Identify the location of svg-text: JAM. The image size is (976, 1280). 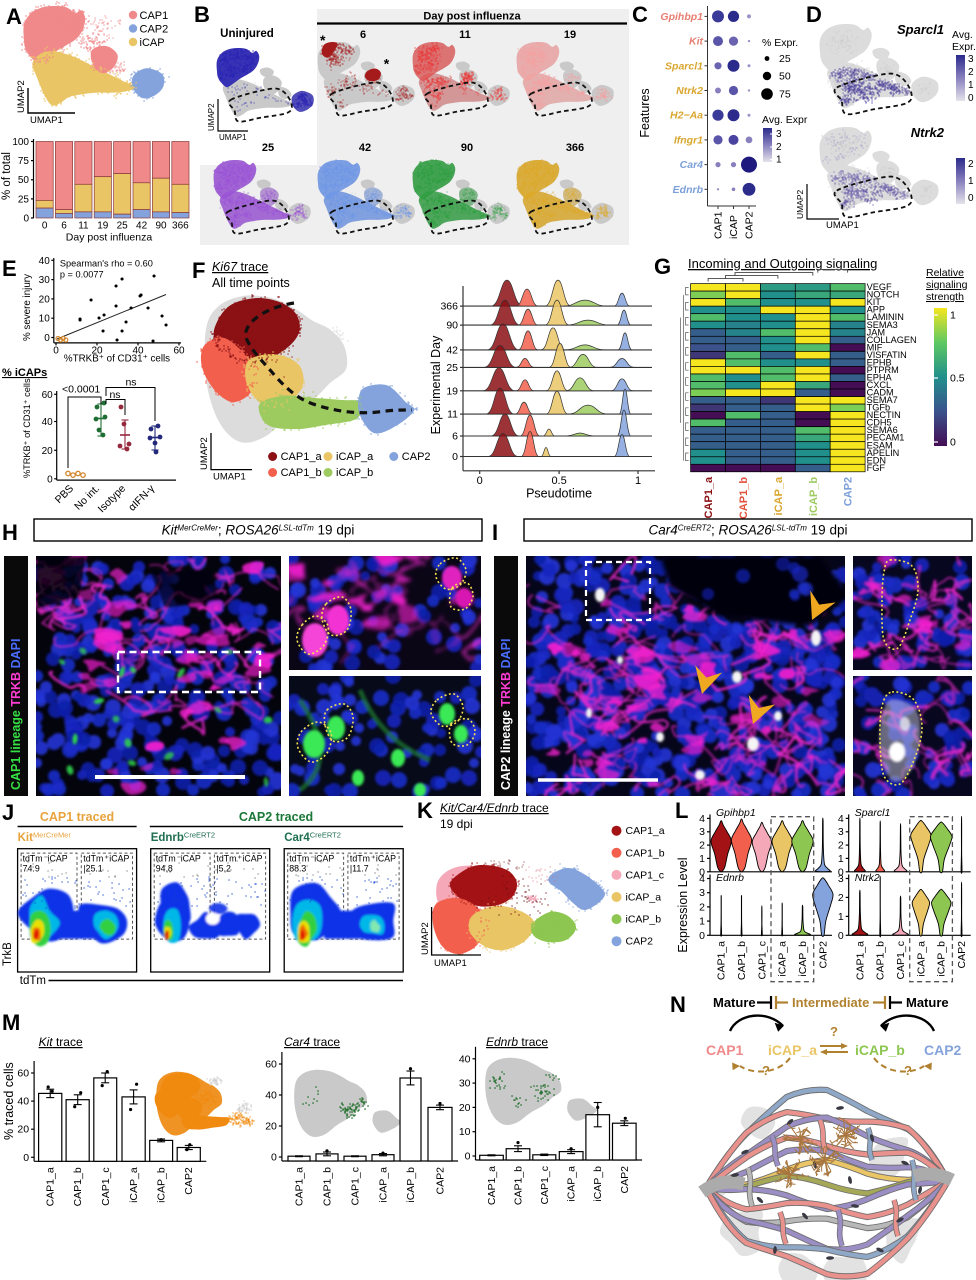
(876, 332).